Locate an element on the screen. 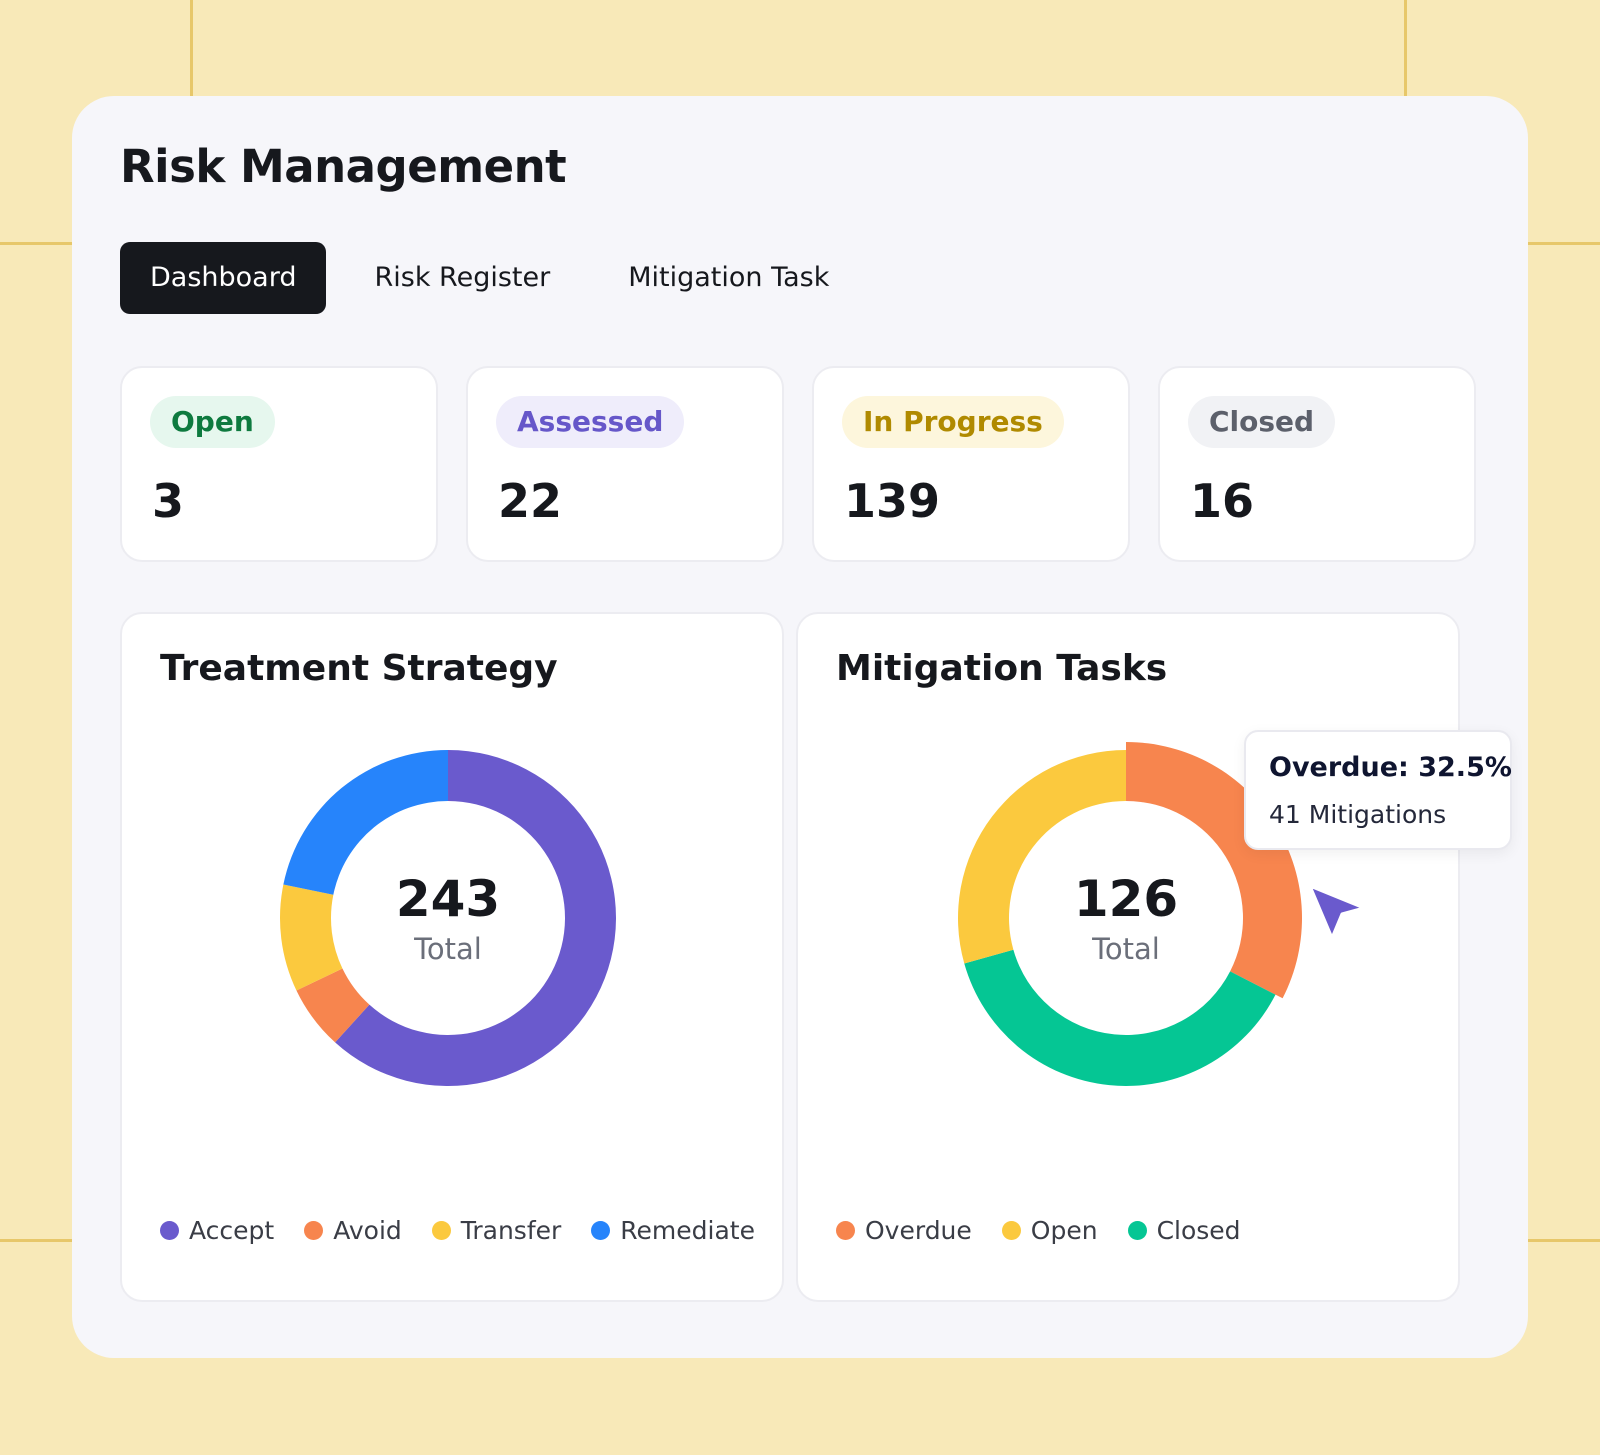 The width and height of the screenshot is (1600, 1455). tooltip-subtitle: 41 Mitigations is located at coordinates (1358, 814).